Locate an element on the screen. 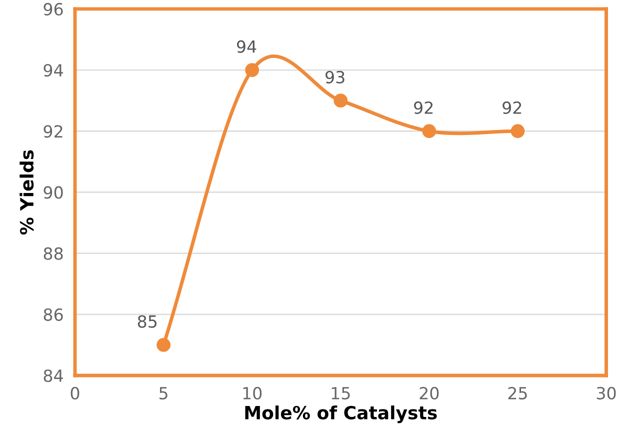  data-label: 85 is located at coordinates (147, 321).